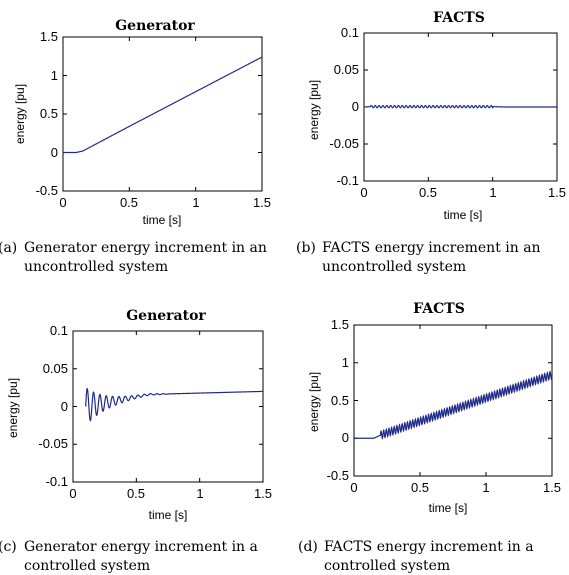 The image size is (569, 575). I want to click on caption-line: Generator energy increment in a, so click(141, 547).